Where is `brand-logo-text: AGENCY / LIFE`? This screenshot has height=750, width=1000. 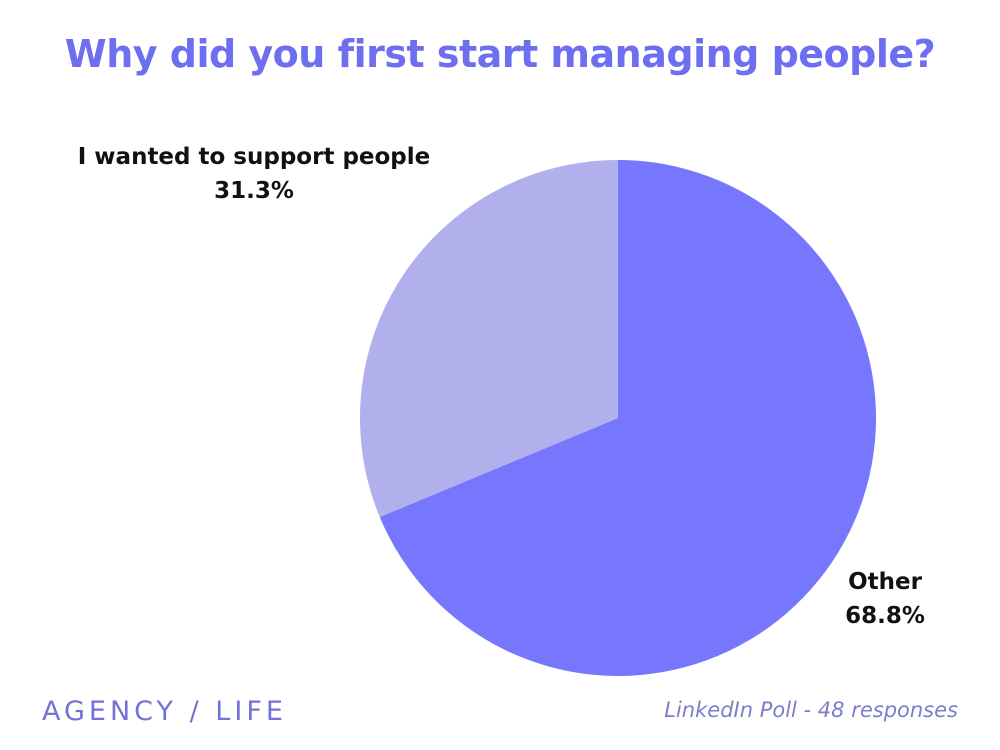
brand-logo-text: AGENCY / LIFE is located at coordinates (164, 711).